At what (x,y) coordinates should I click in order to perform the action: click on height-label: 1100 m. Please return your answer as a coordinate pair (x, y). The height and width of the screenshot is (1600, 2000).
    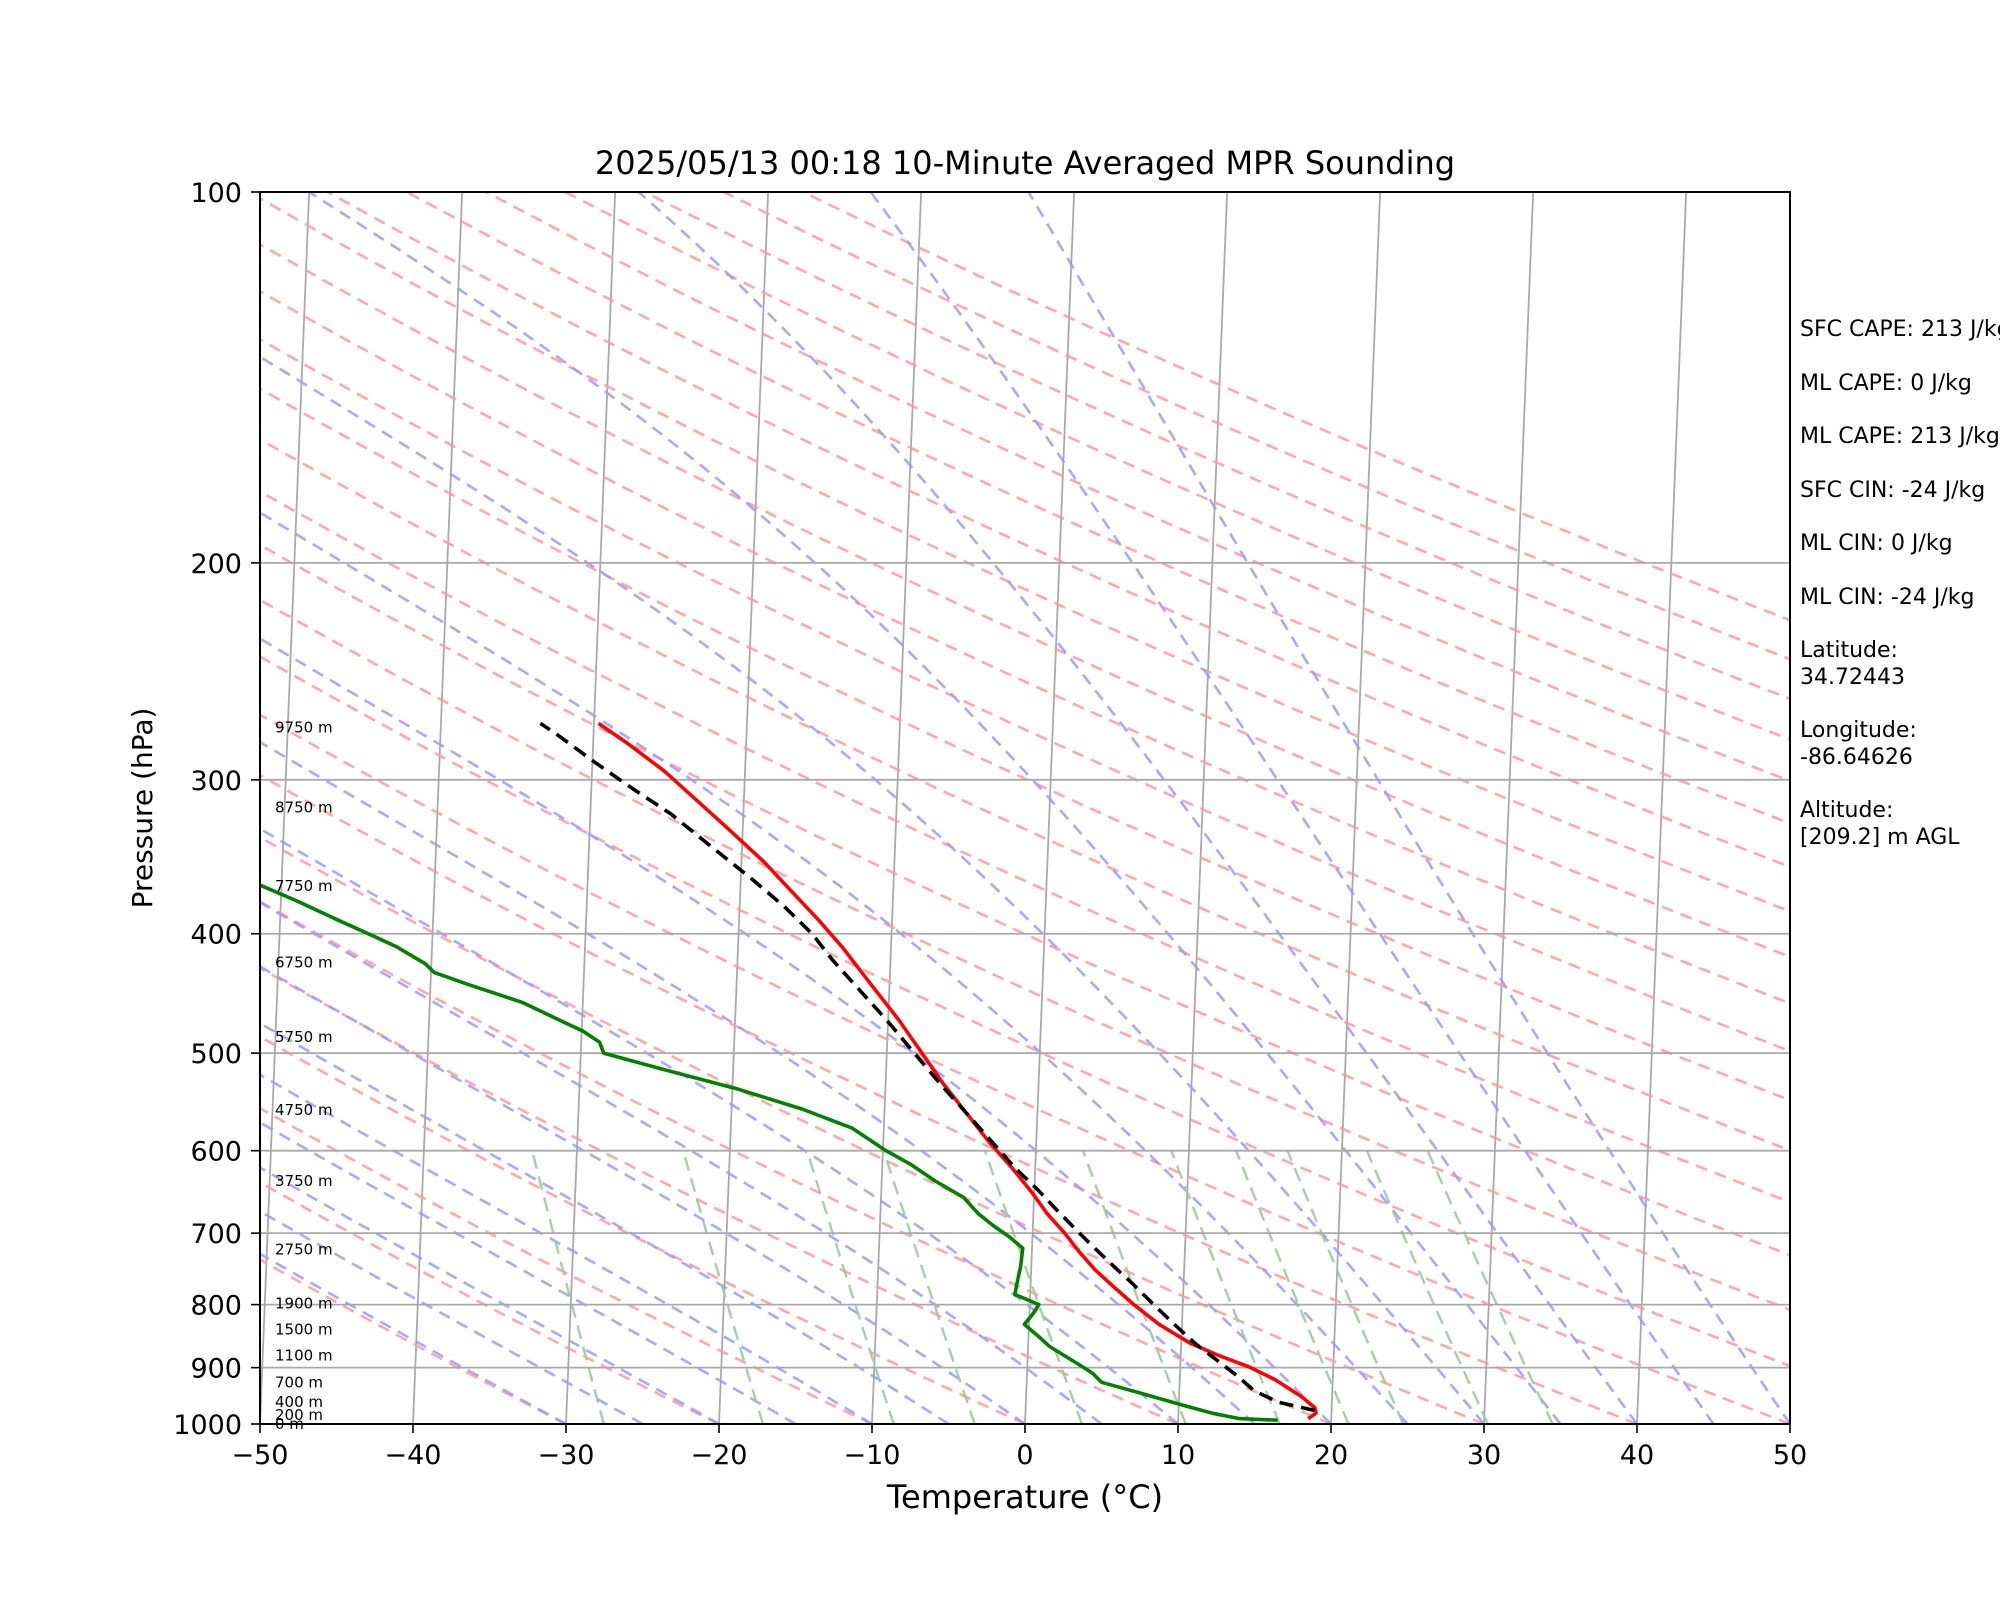
    Looking at the image, I should click on (304, 1356).